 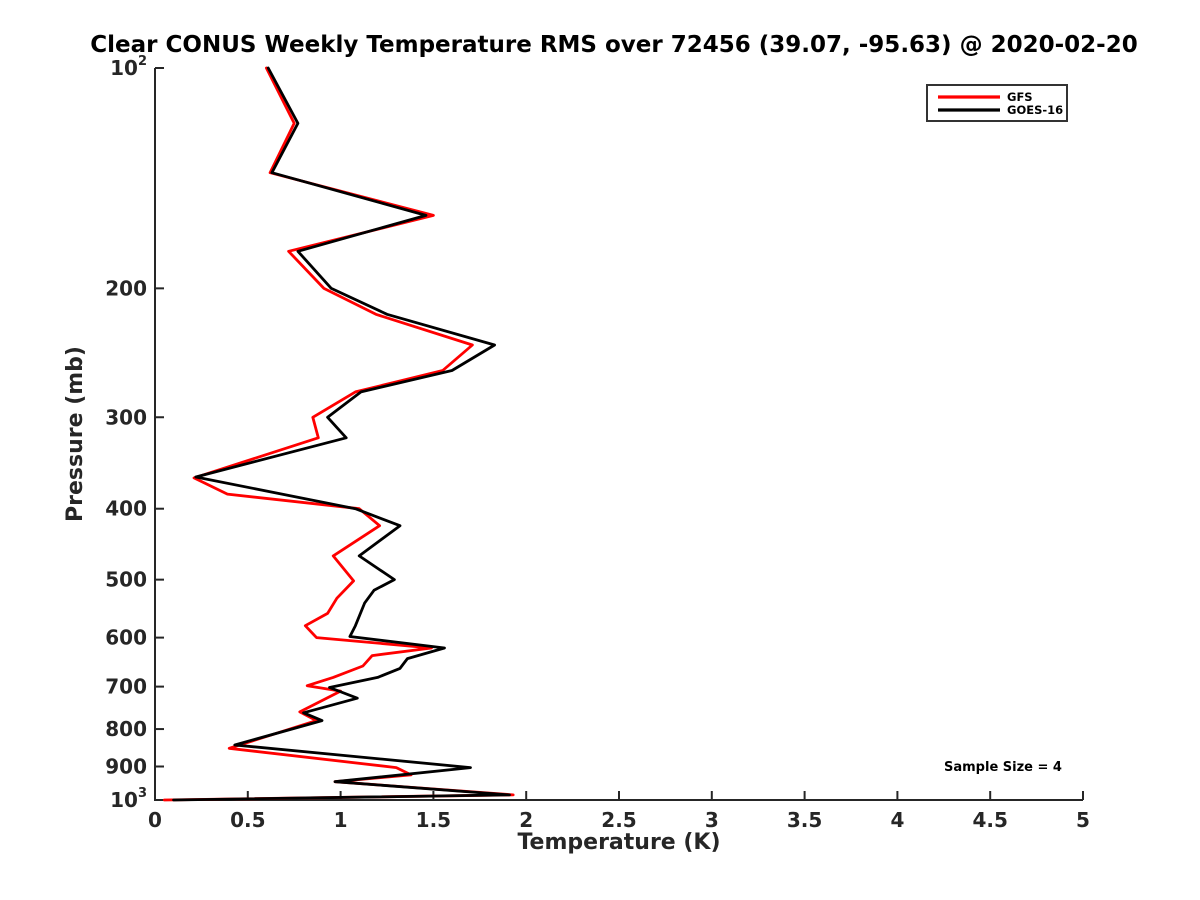 What do you see at coordinates (526, 820) in the screenshot?
I see `x-tick-label: 2` at bounding box center [526, 820].